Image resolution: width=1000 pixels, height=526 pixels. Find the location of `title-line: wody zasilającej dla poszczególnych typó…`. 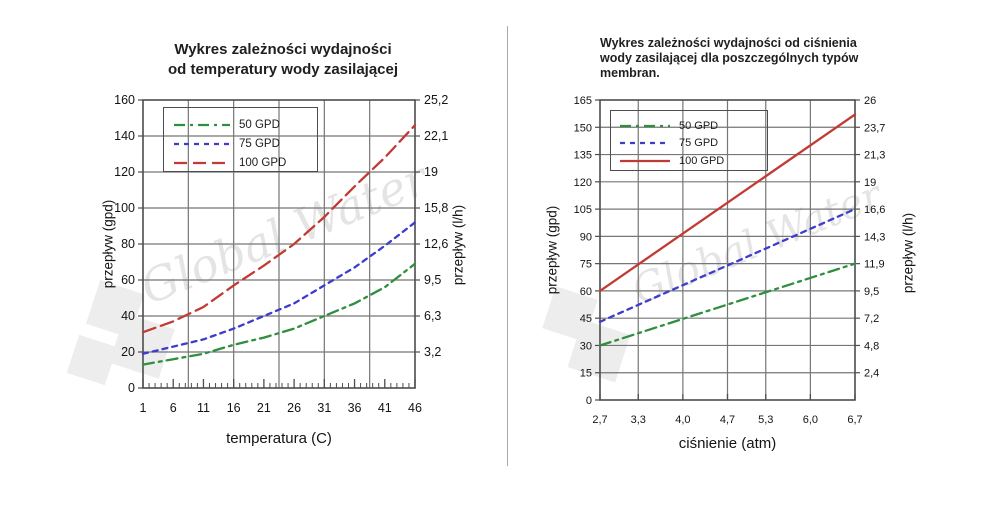

title-line: wody zasilającej dla poszczególnych typó… is located at coordinates (729, 58).